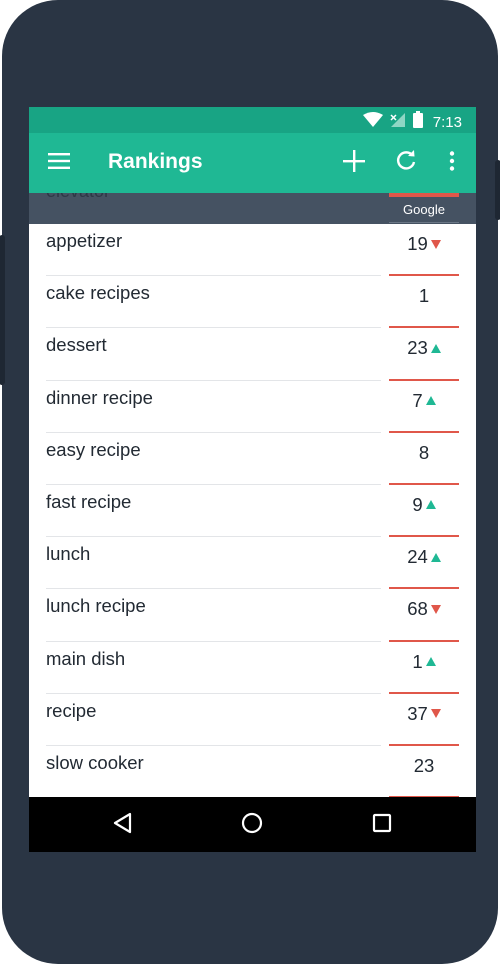  What do you see at coordinates (252, 459) in the screenshot?
I see `ranking-row: easy recipe 8` at bounding box center [252, 459].